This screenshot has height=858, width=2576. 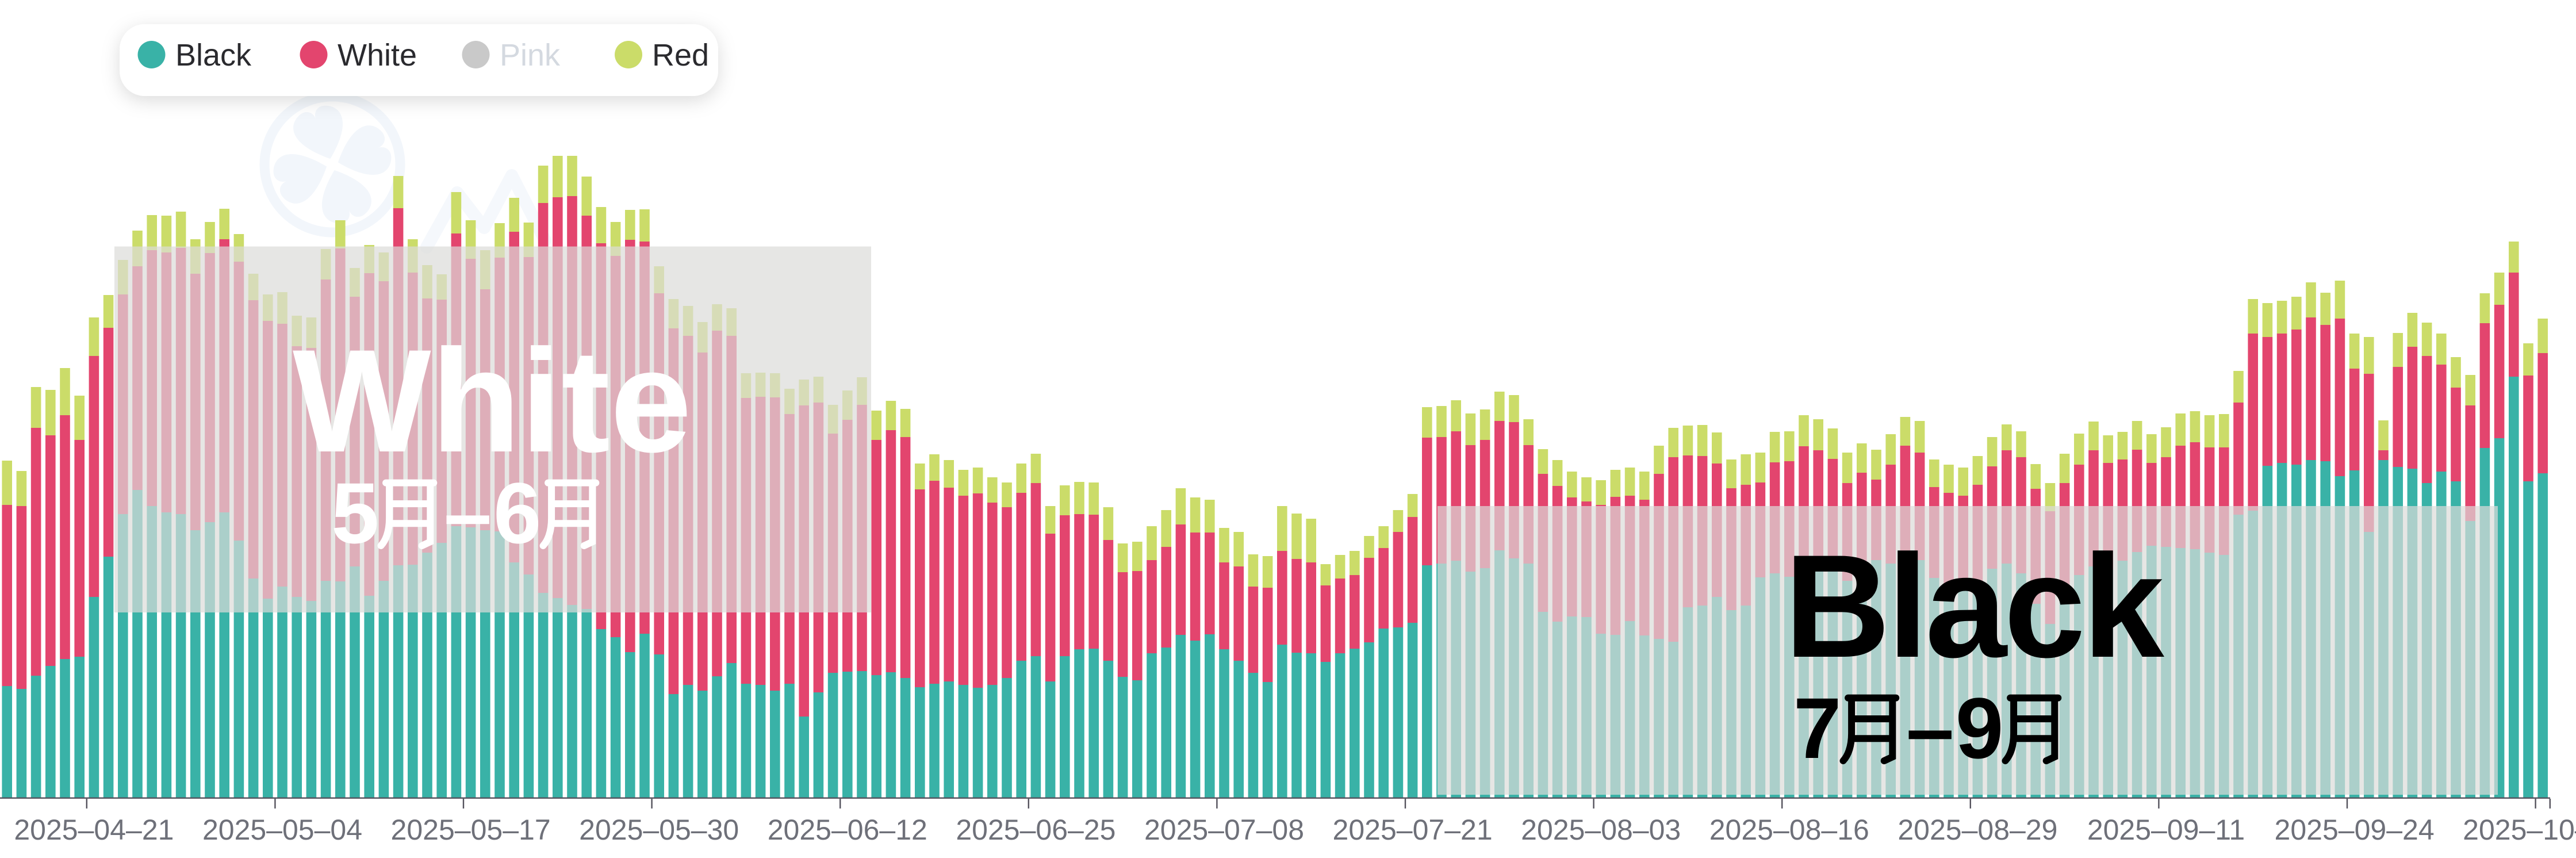 I want to click on svg-text: 2025–07–21, so click(x=1413, y=830).